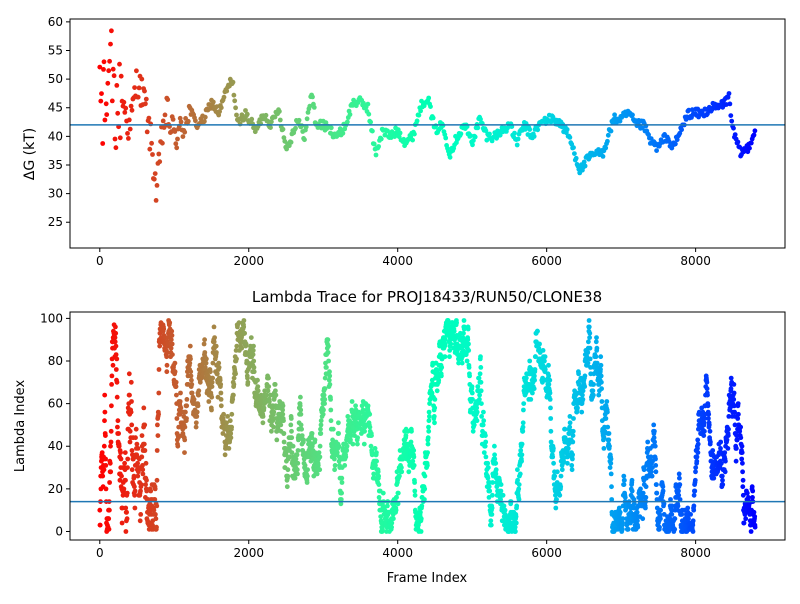 Image resolution: width=800 pixels, height=604 pixels. What do you see at coordinates (20, 426) in the screenshot?
I see `lambda-y-axis-label: Lambda Index` at bounding box center [20, 426].